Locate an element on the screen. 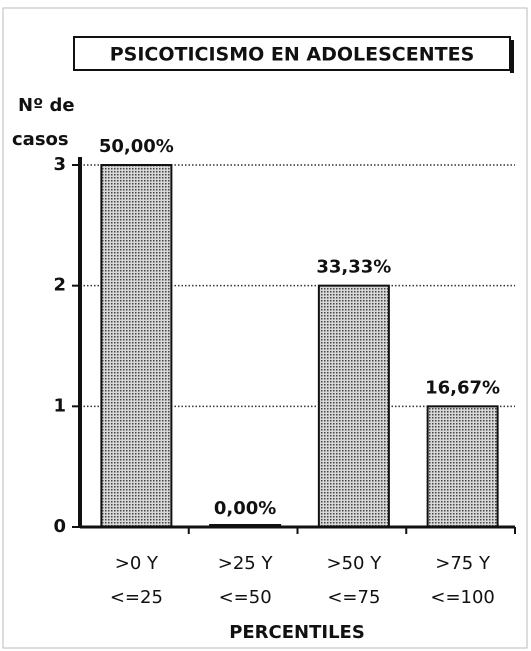 This screenshot has height=651, width=531. x-tick-label: >0 Y is located at coordinates (137, 563).